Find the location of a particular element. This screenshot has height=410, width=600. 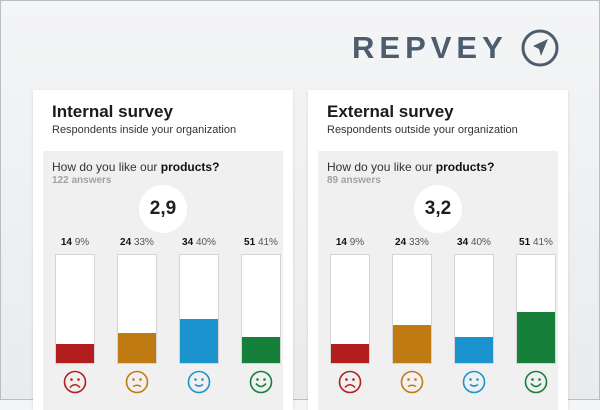

average-score: 3,2 is located at coordinates (438, 209).